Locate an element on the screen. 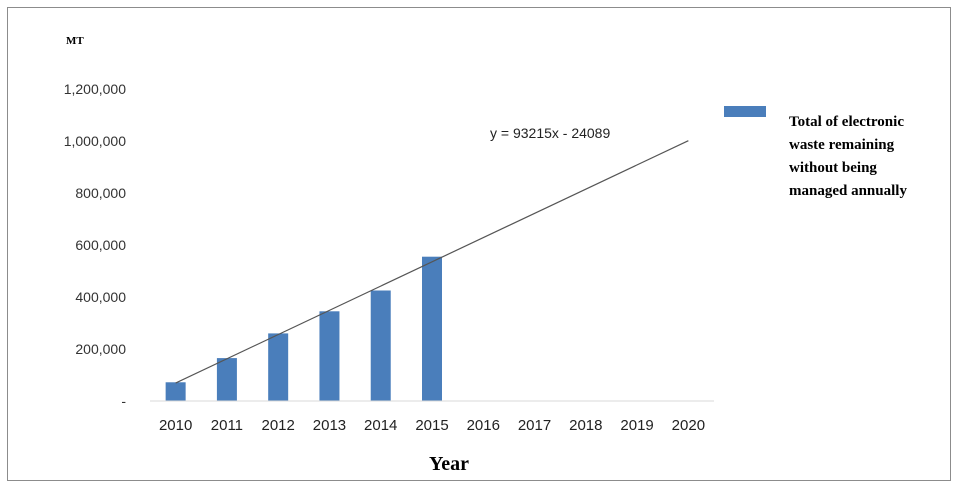 This screenshot has width=958, height=486. bar-2015 is located at coordinates (432, 328).